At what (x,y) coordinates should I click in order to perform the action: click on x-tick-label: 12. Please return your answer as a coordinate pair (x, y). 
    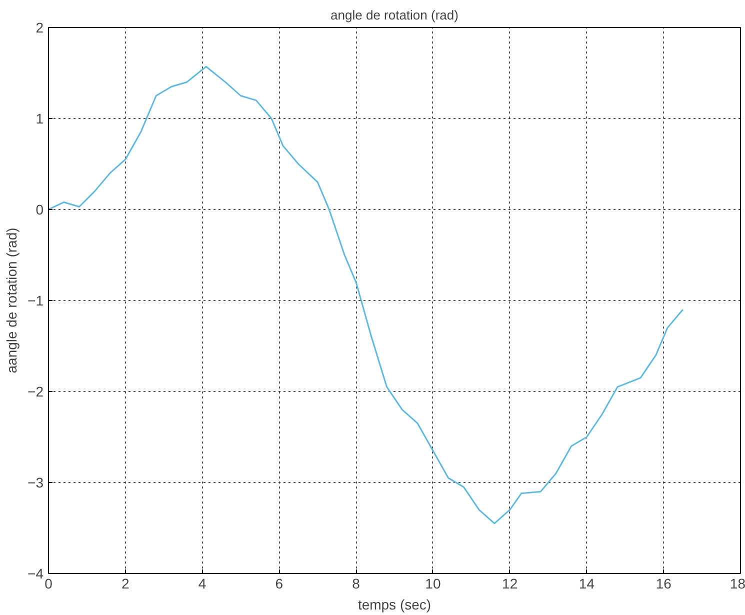
    Looking at the image, I should click on (510, 584).